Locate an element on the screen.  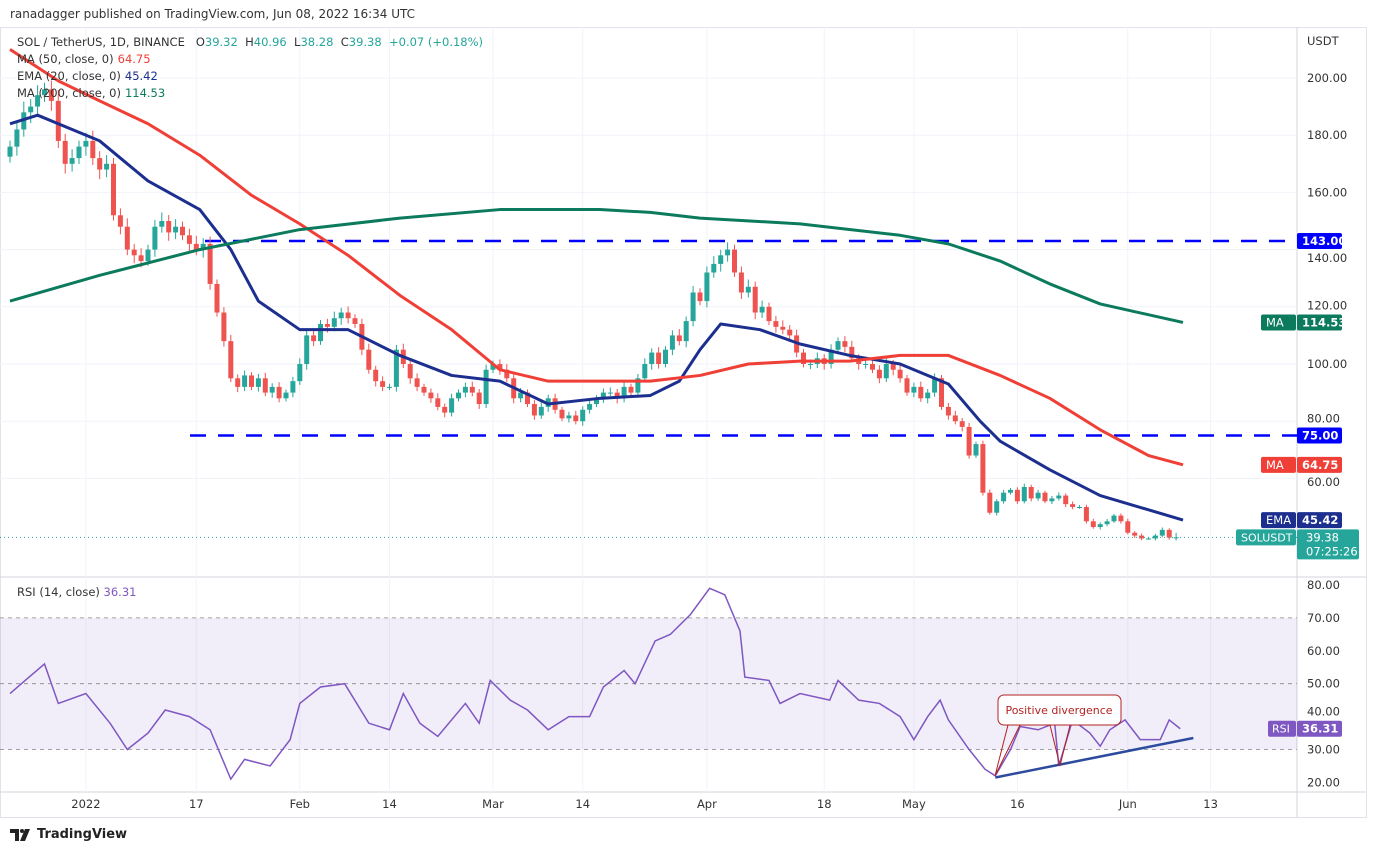
indicator-value-label: 114.53 is located at coordinates (1324, 322).